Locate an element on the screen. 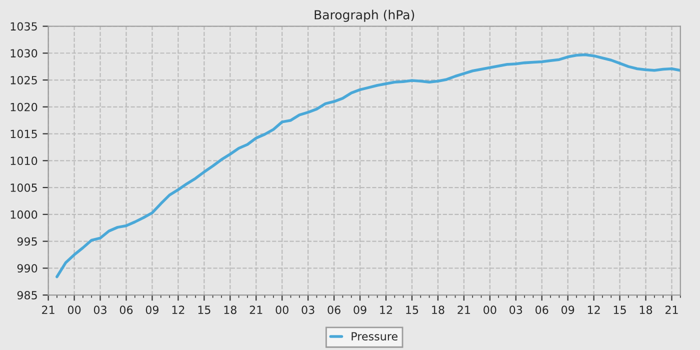  y-tick-label: 1015 is located at coordinates (23, 134).